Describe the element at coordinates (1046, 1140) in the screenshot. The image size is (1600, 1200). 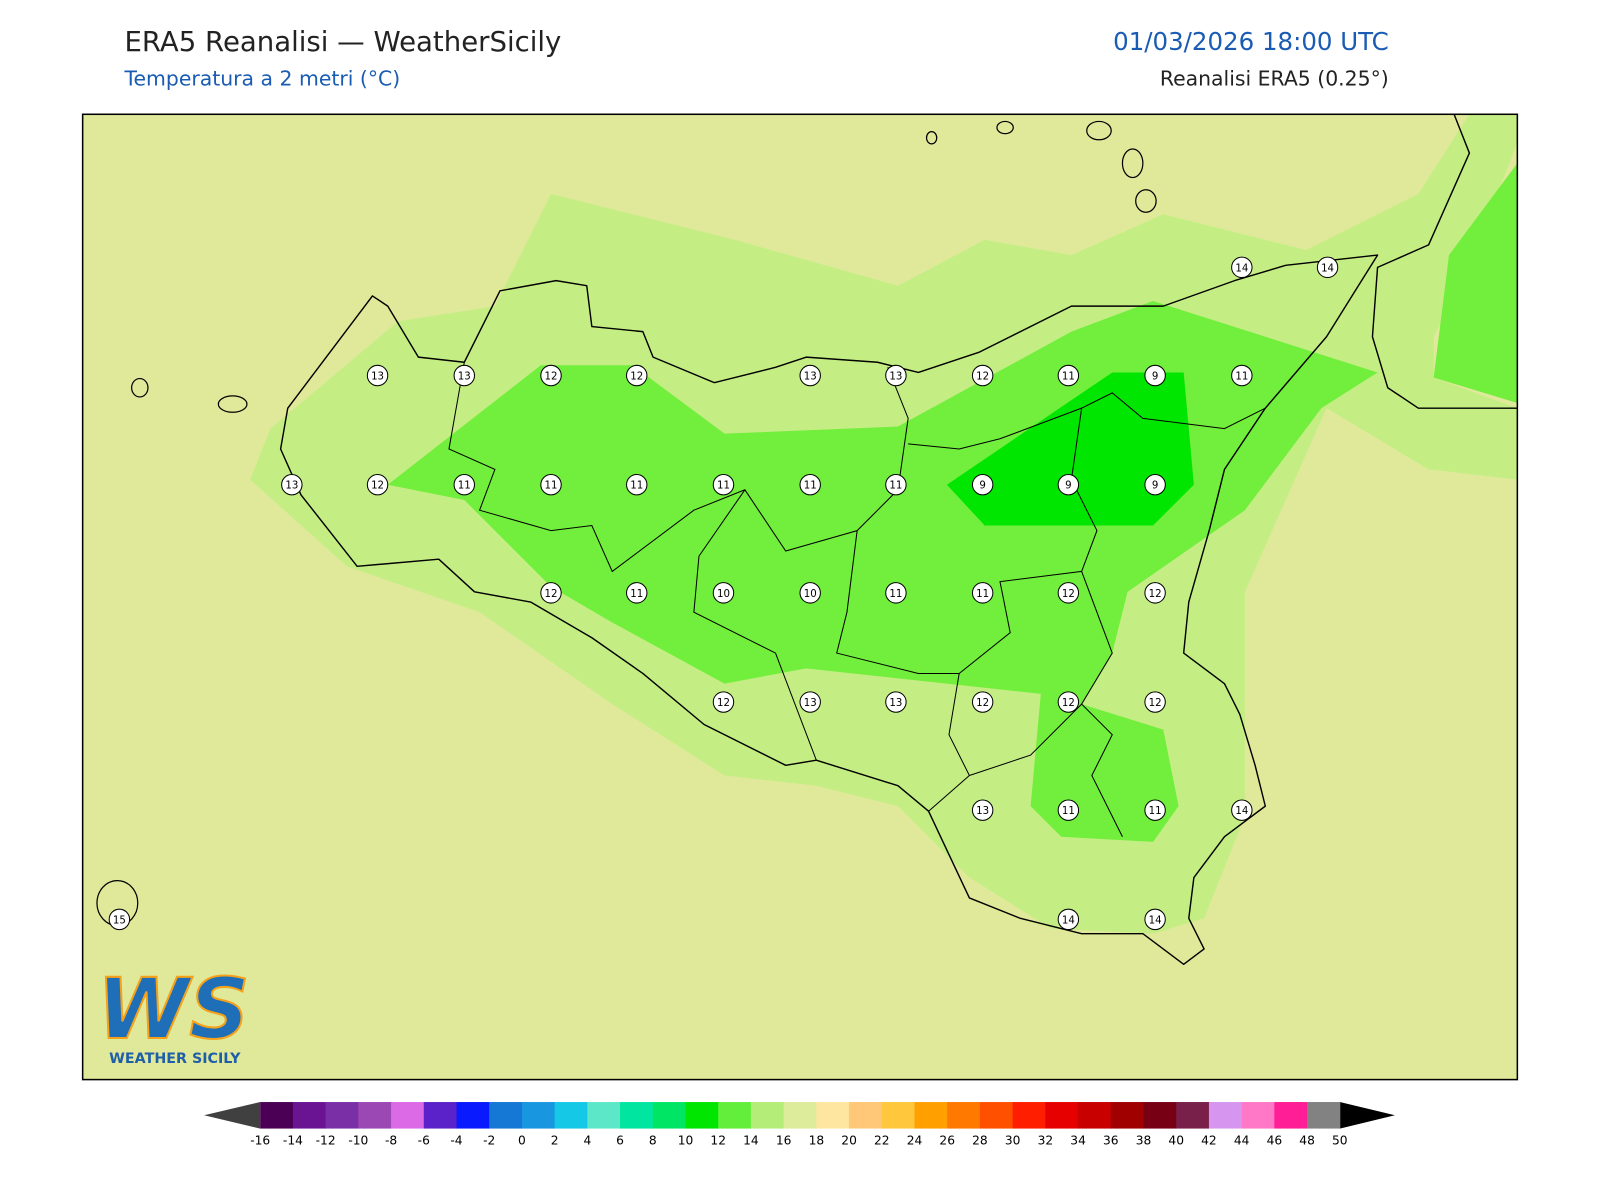
I see `colorbar-tick-label: 32` at that location.